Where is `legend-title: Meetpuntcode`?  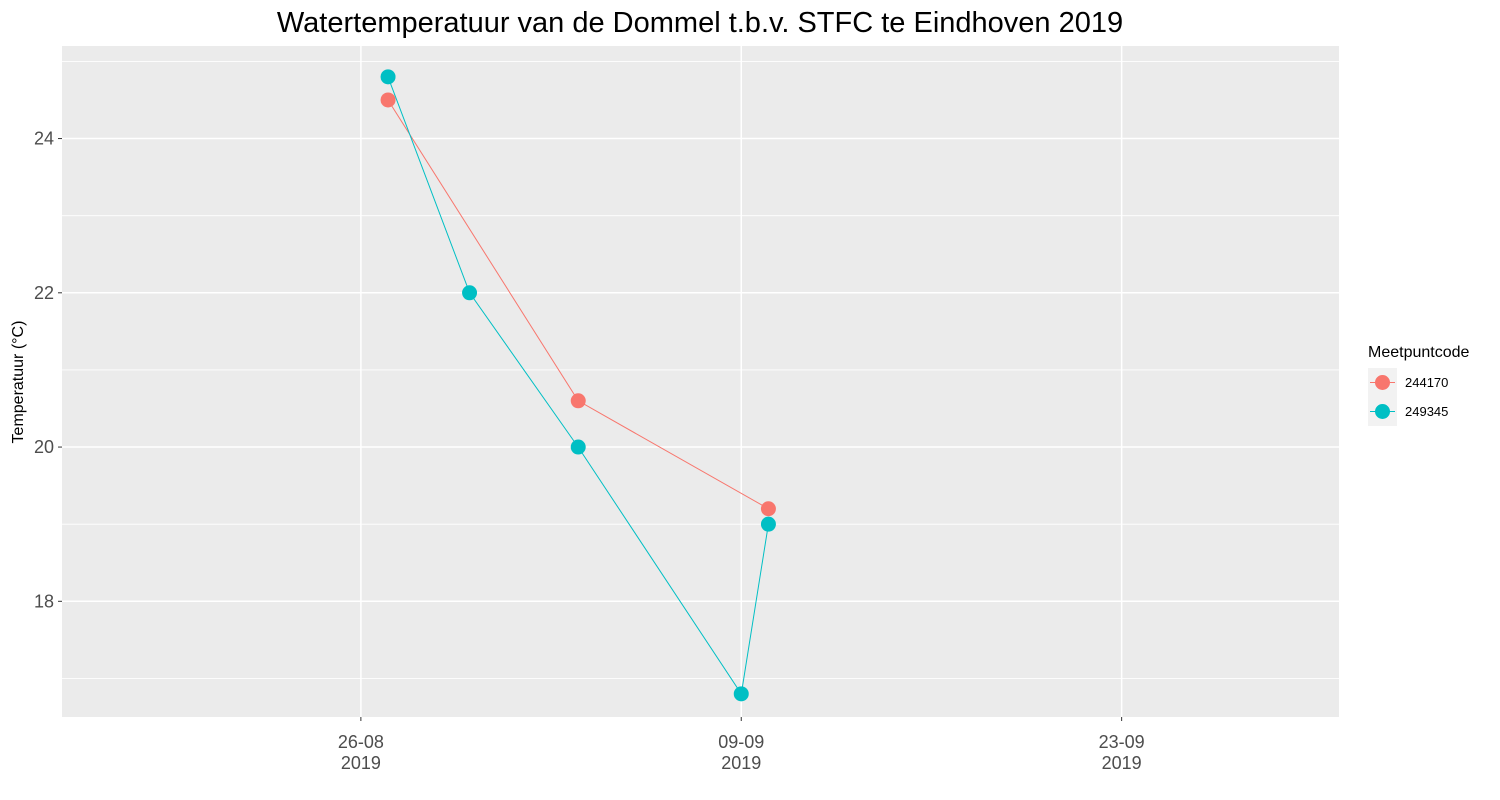 legend-title: Meetpuntcode is located at coordinates (1419, 352).